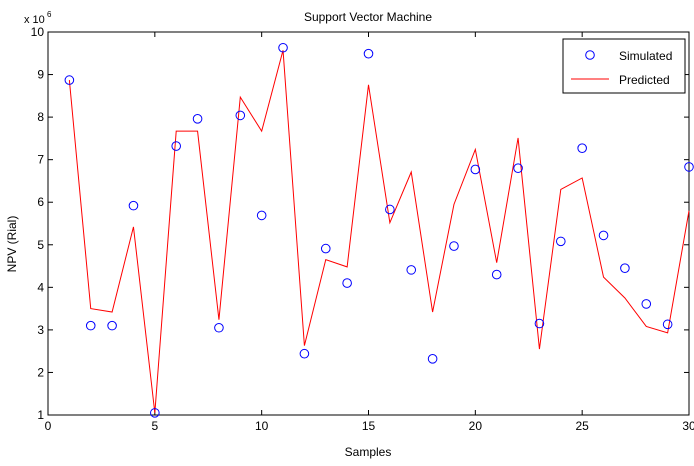  I want to click on y-axis-label: NPV (Rial), so click(12, 244).